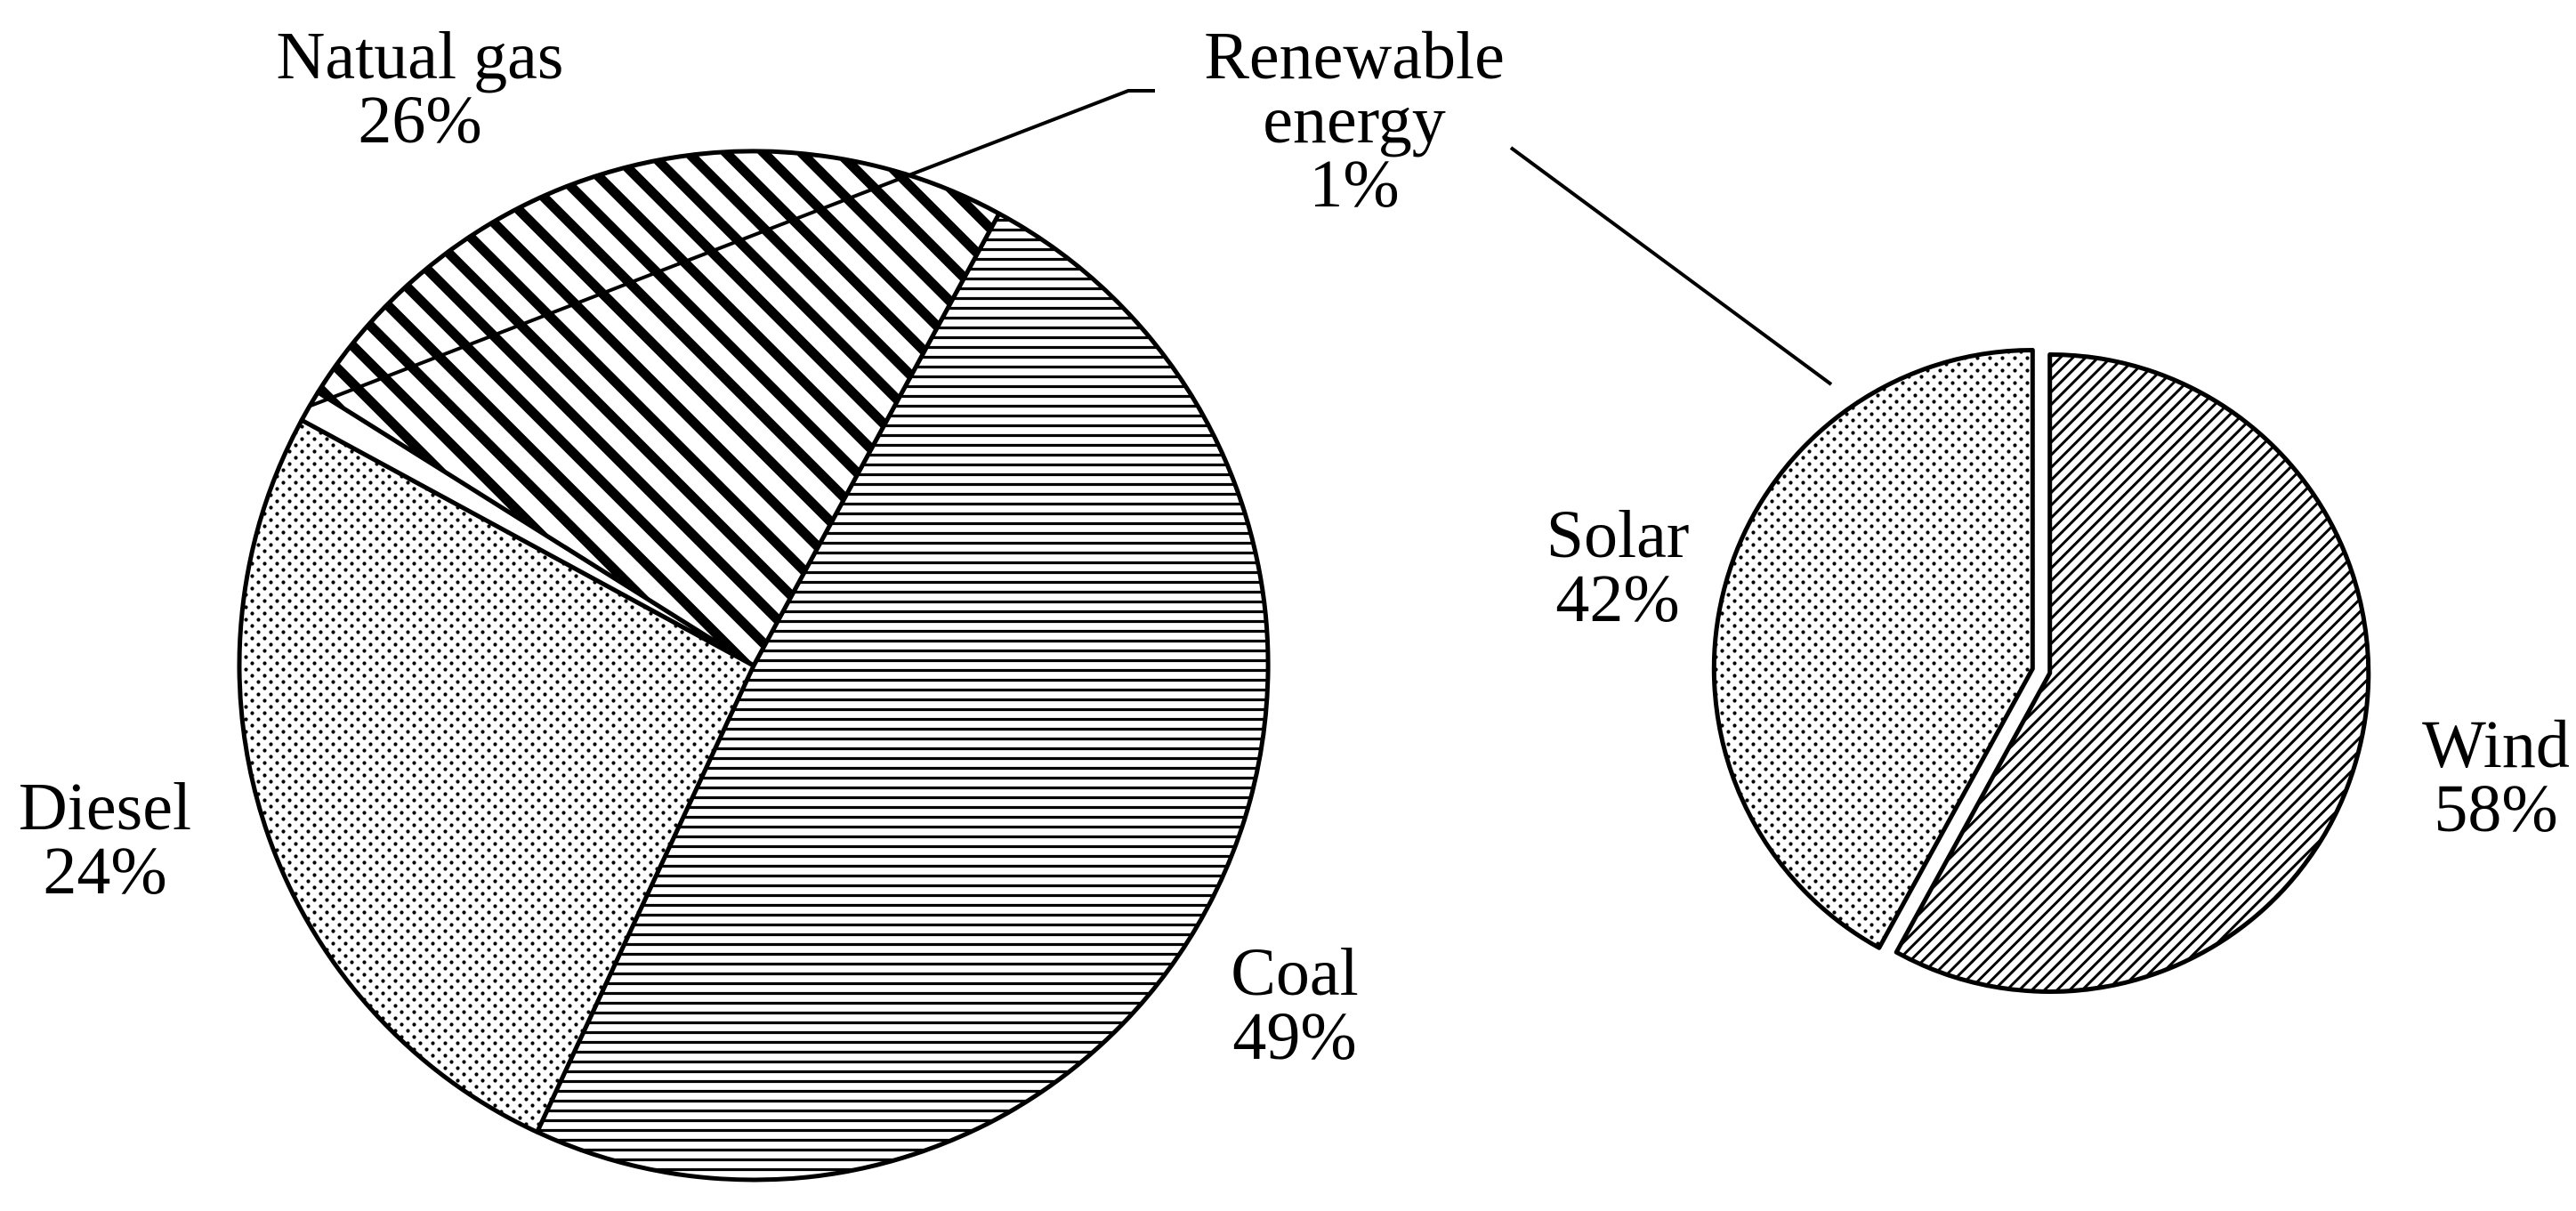  What do you see at coordinates (1617, 598) in the screenshot?
I see `label-percent: 42%` at bounding box center [1617, 598].